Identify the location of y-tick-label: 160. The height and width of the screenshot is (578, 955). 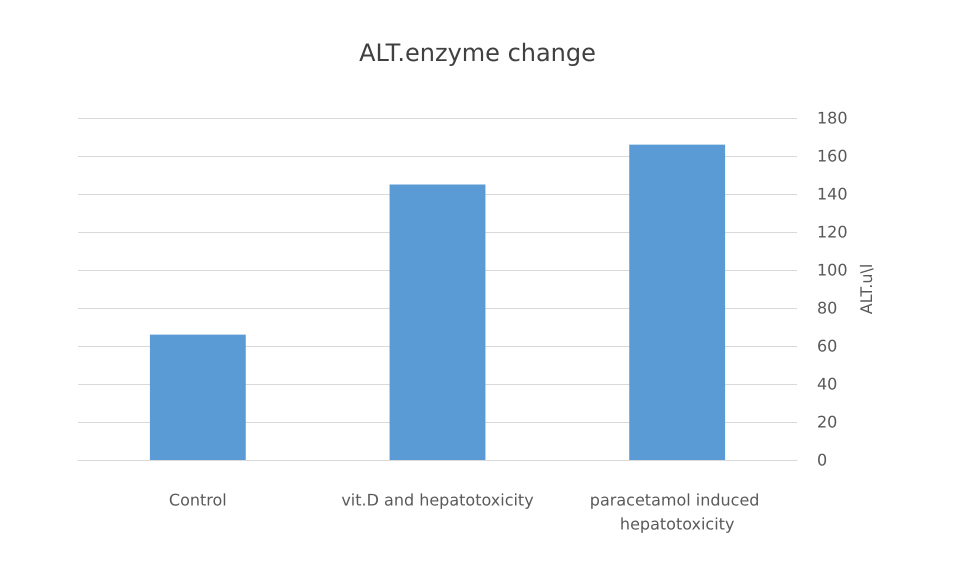
(832, 156).